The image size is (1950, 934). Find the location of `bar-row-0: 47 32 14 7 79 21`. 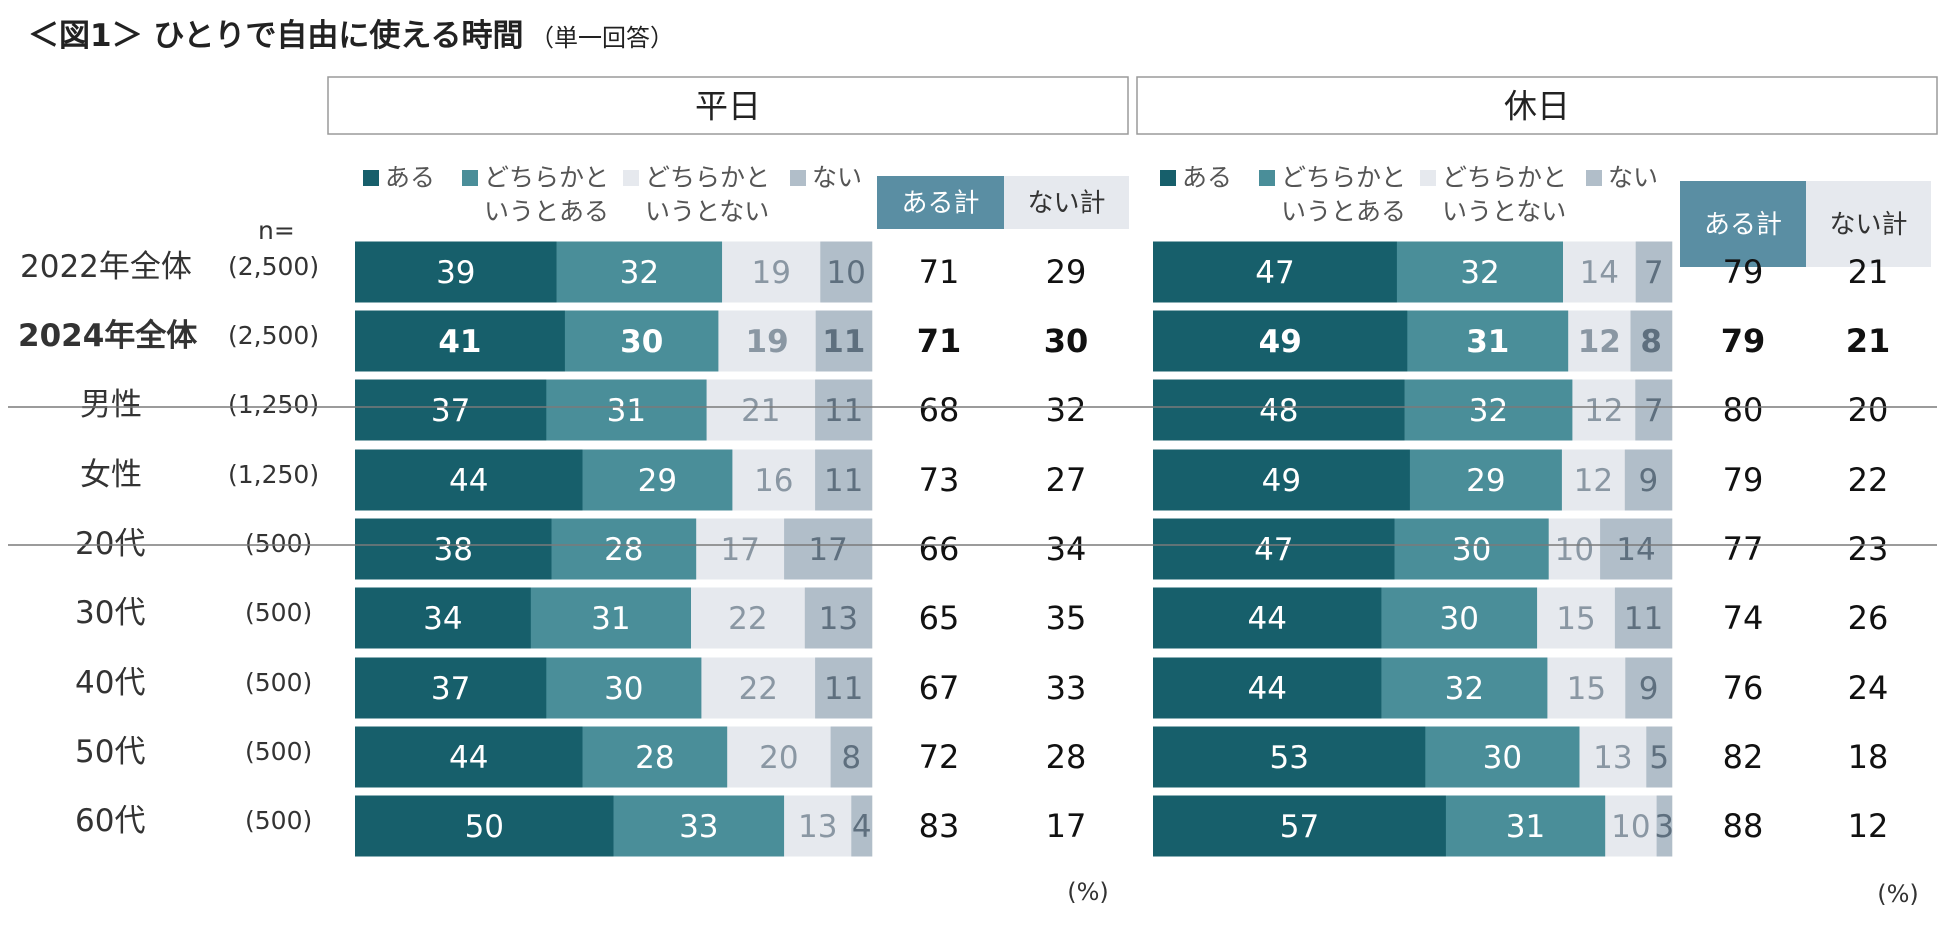

bar-row-0: 47 32 14 7 79 21 is located at coordinates (1520, 272).